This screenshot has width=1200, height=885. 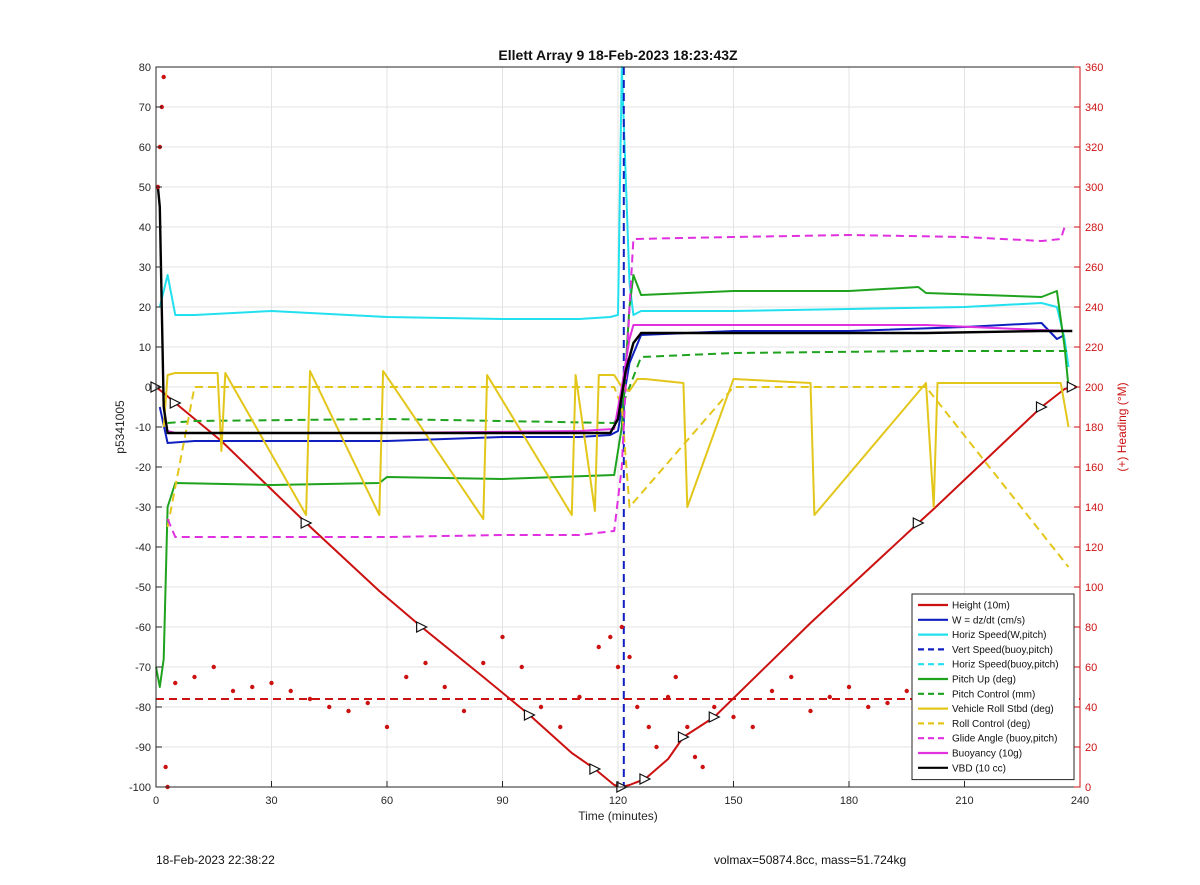 I want to click on y-tick-label-left: 70, so click(x=145, y=108).